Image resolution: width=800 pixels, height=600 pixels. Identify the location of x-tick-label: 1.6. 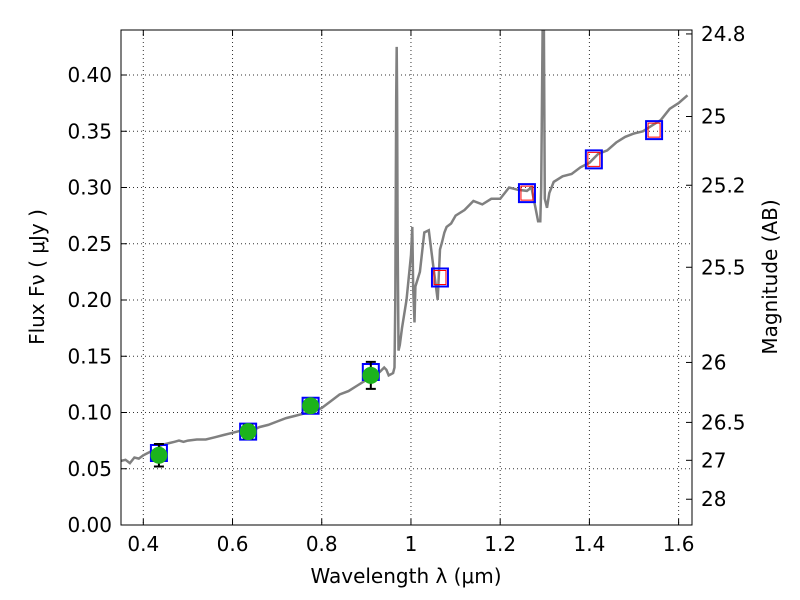
(679, 544).